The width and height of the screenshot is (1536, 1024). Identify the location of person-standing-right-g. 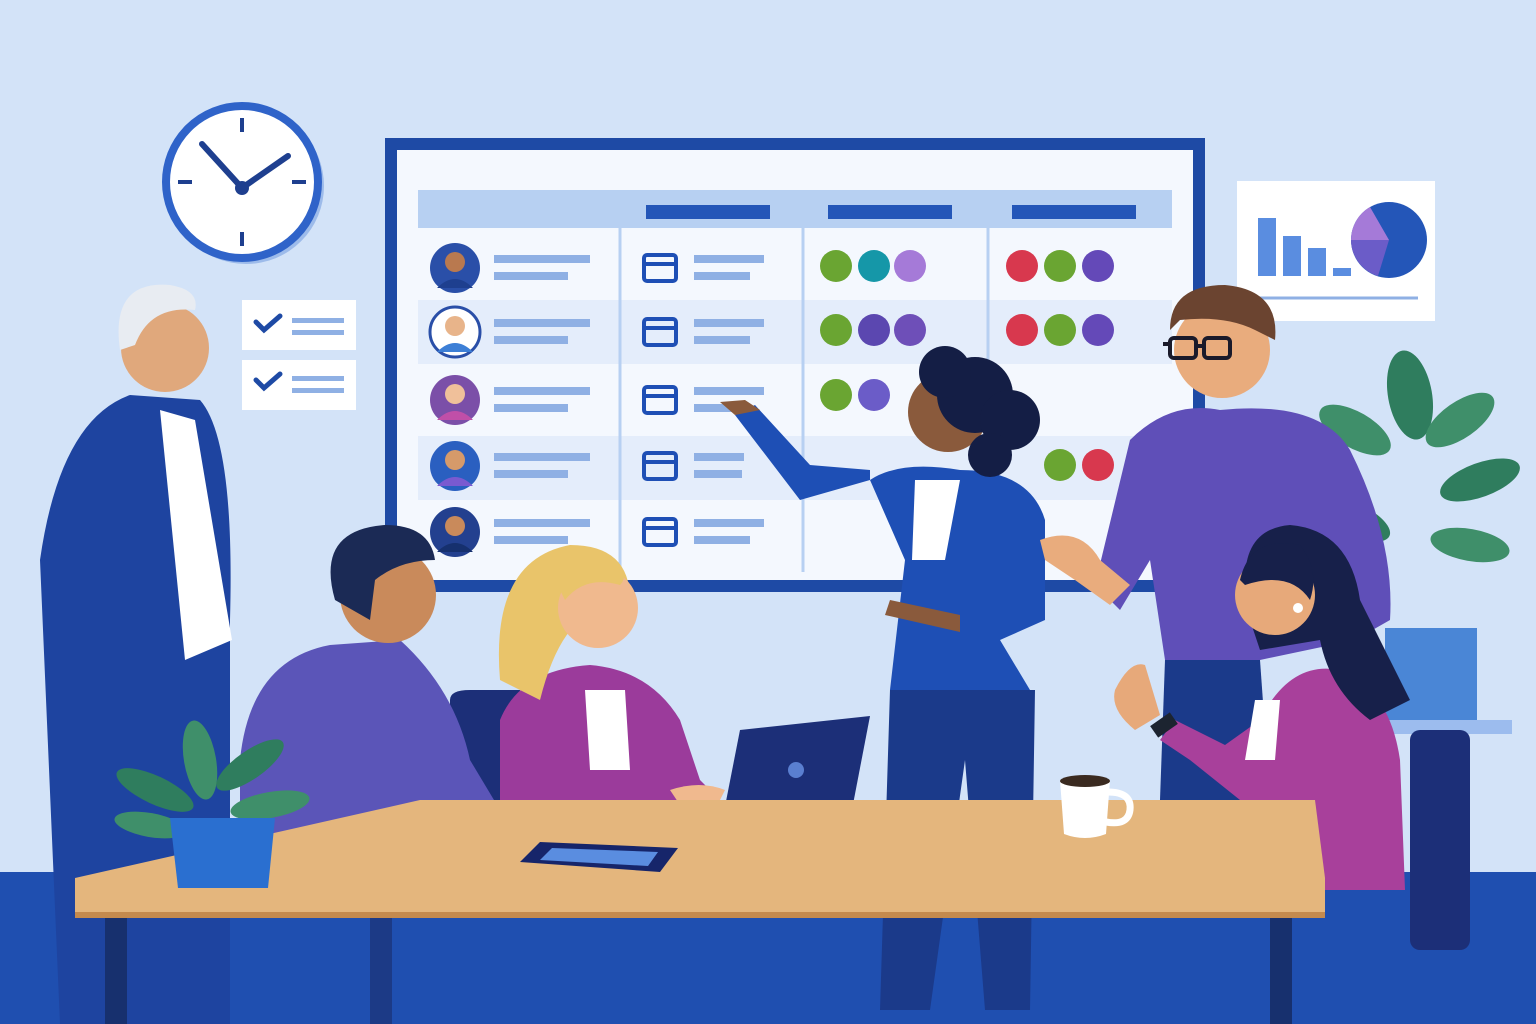
(1197, 348).